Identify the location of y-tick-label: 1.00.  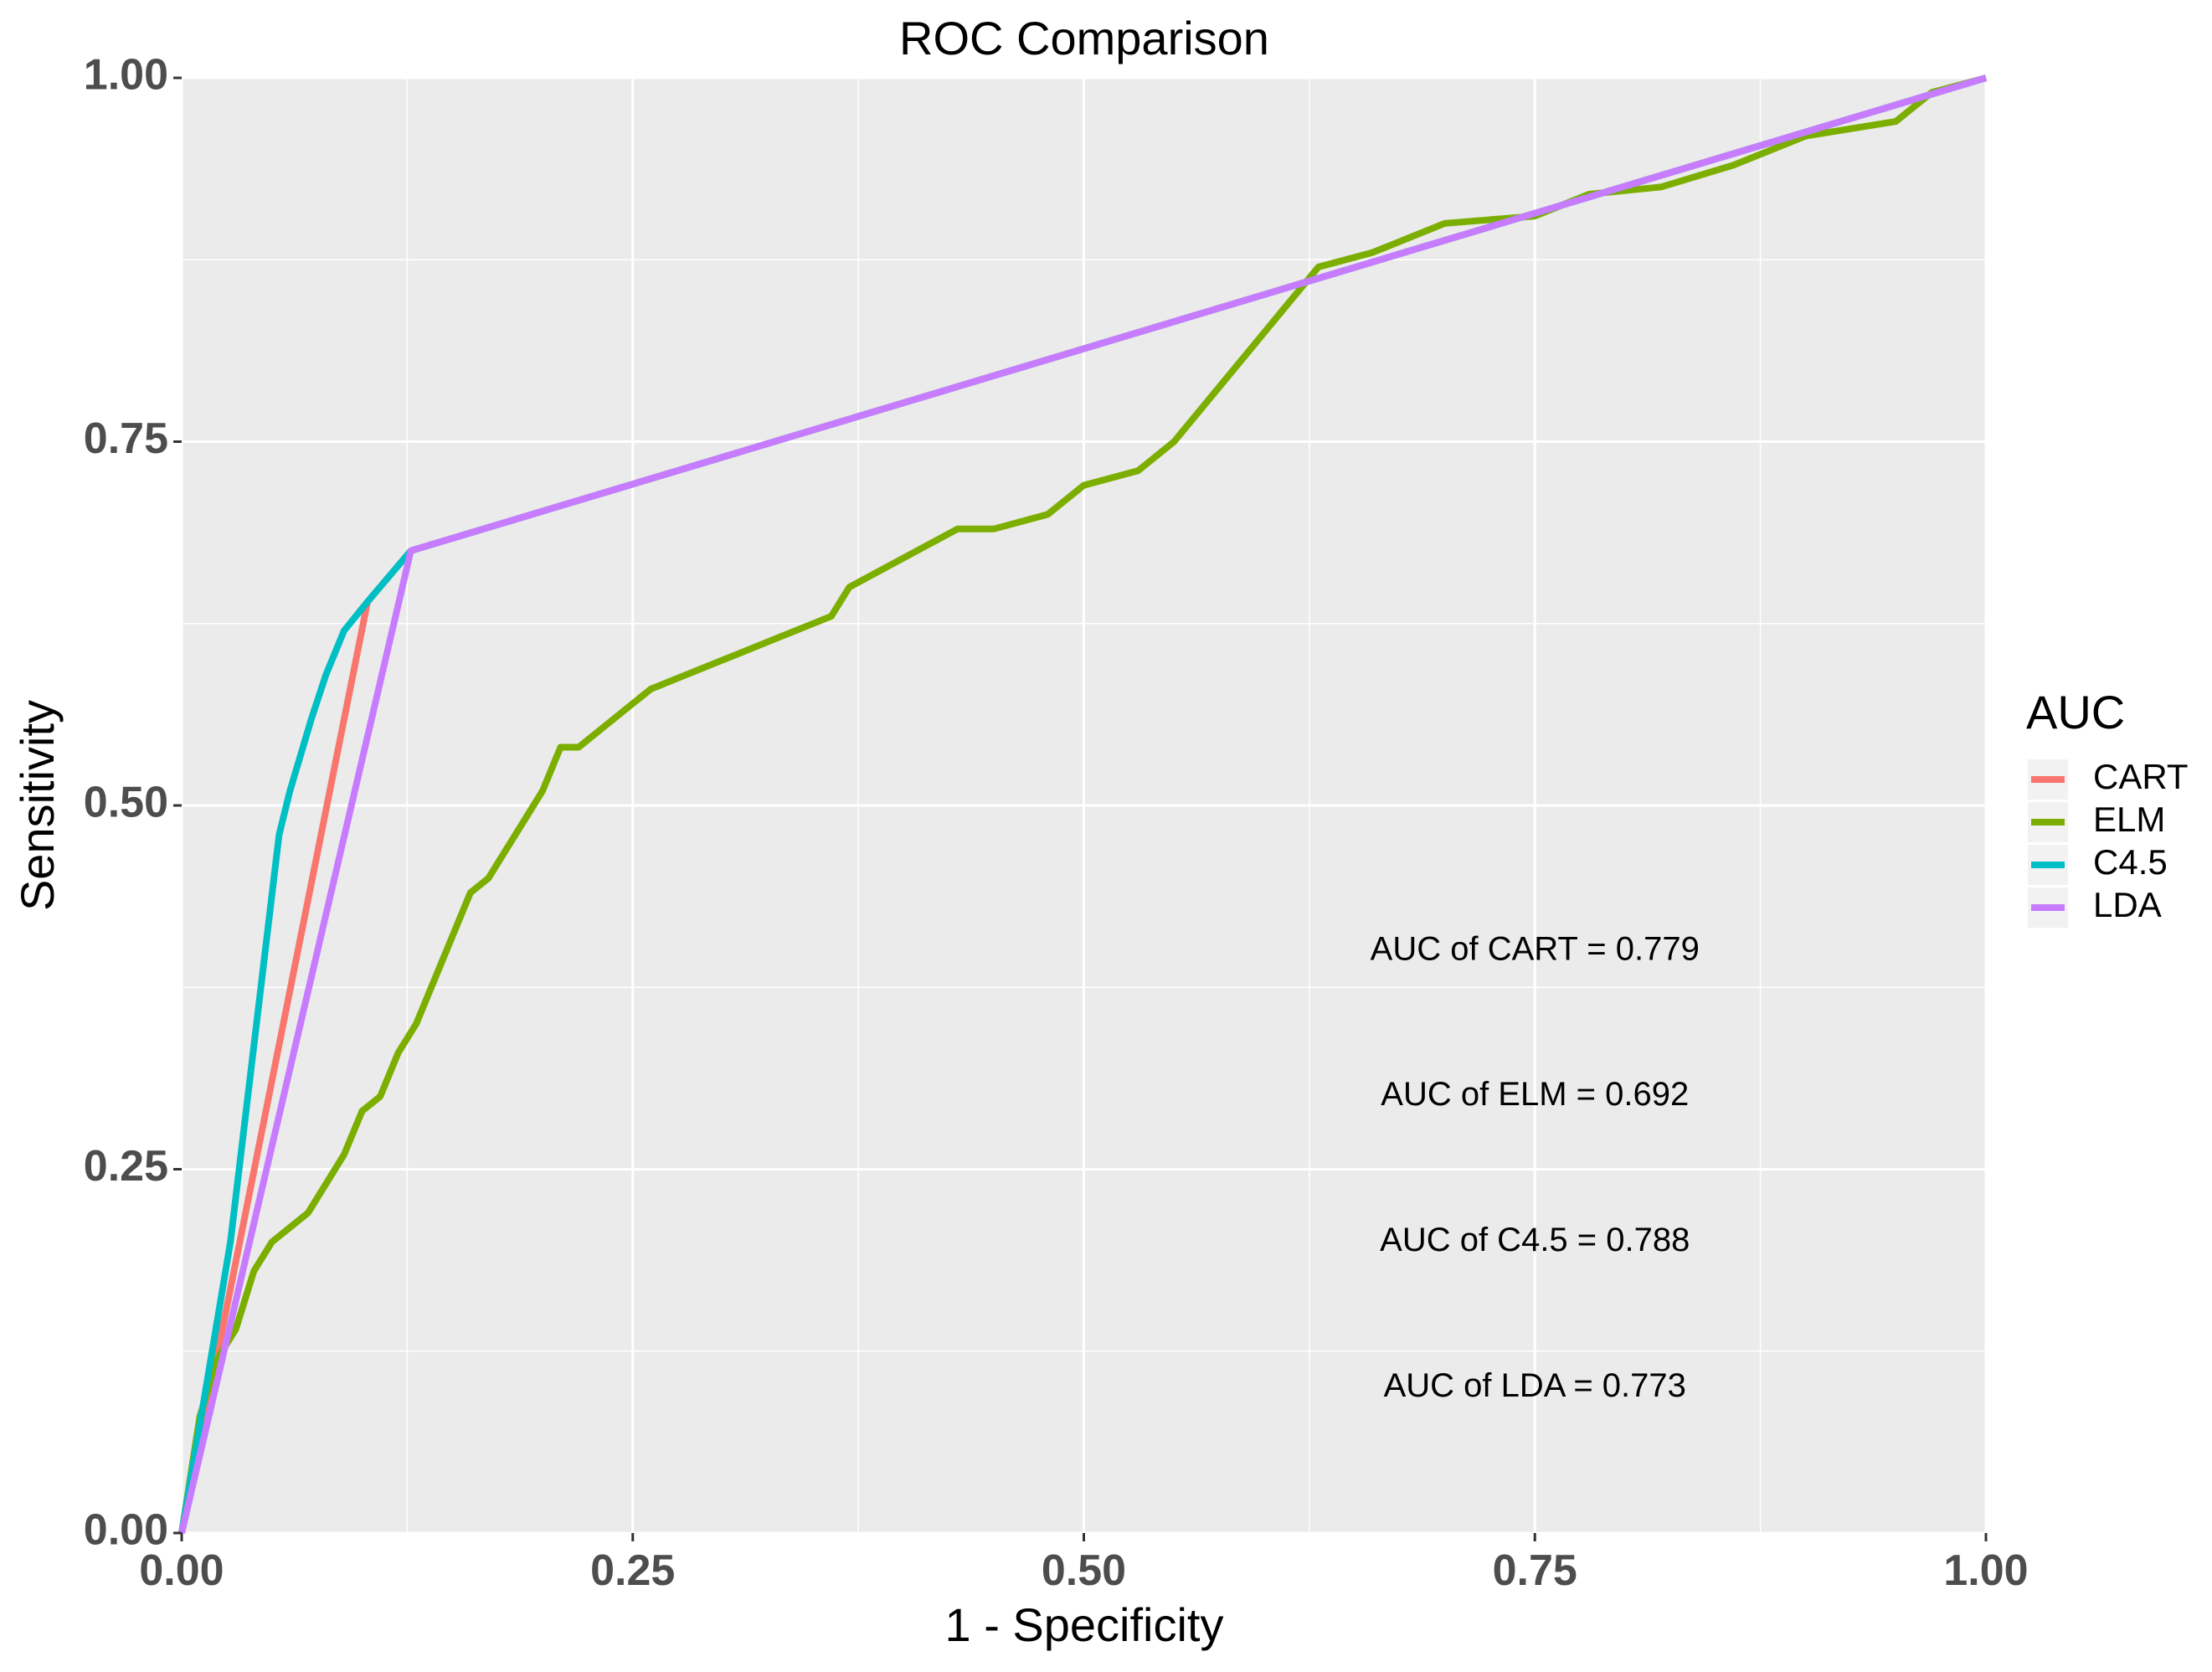
(126, 75).